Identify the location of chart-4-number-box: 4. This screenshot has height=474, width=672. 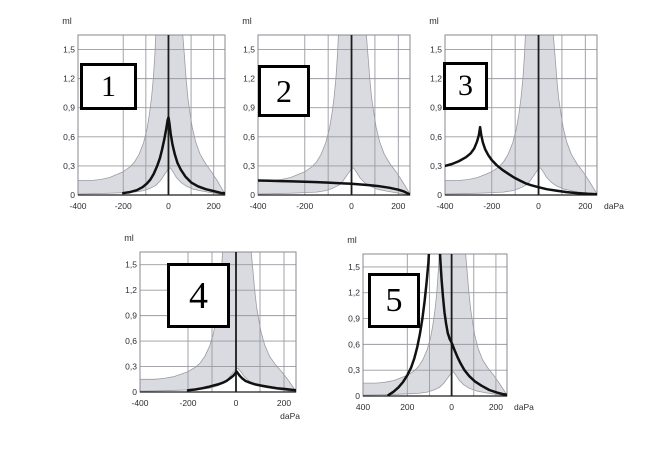
(198, 295).